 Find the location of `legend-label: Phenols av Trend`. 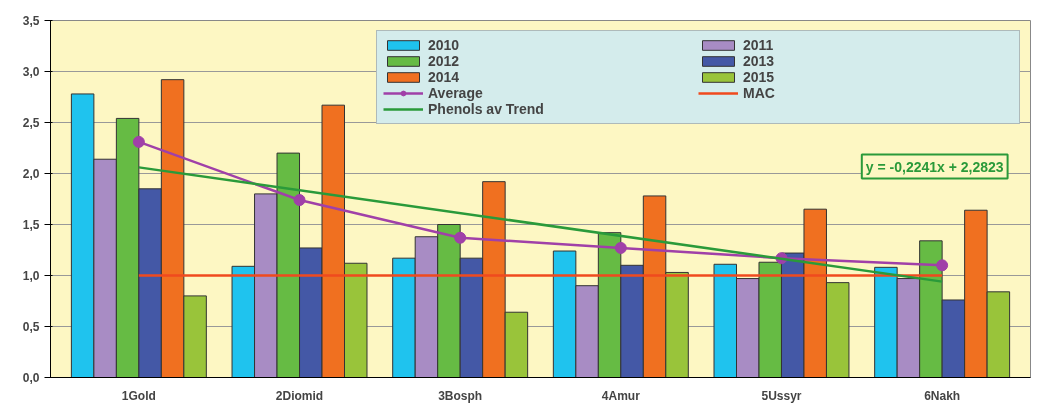

legend-label: Phenols av Trend is located at coordinates (486, 109).